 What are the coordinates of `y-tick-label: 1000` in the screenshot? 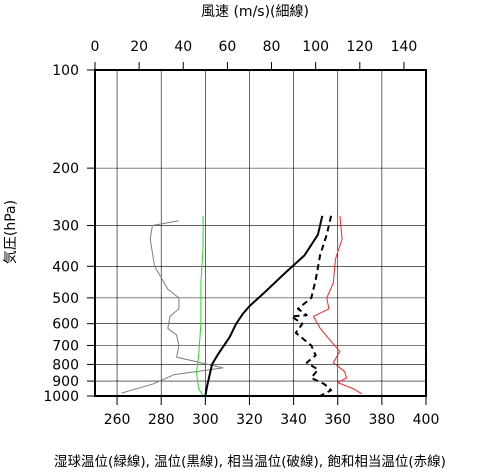 It's located at (61, 397).